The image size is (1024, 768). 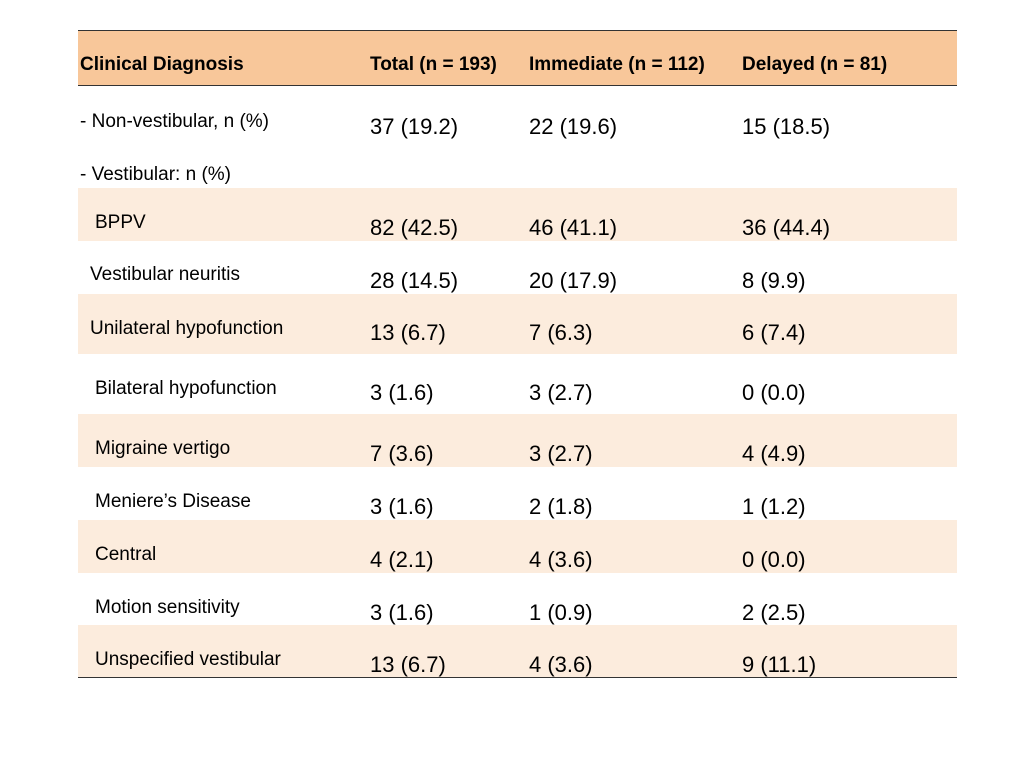 I want to click on cell-immediate: 2 (1.8), so click(x=561, y=506).